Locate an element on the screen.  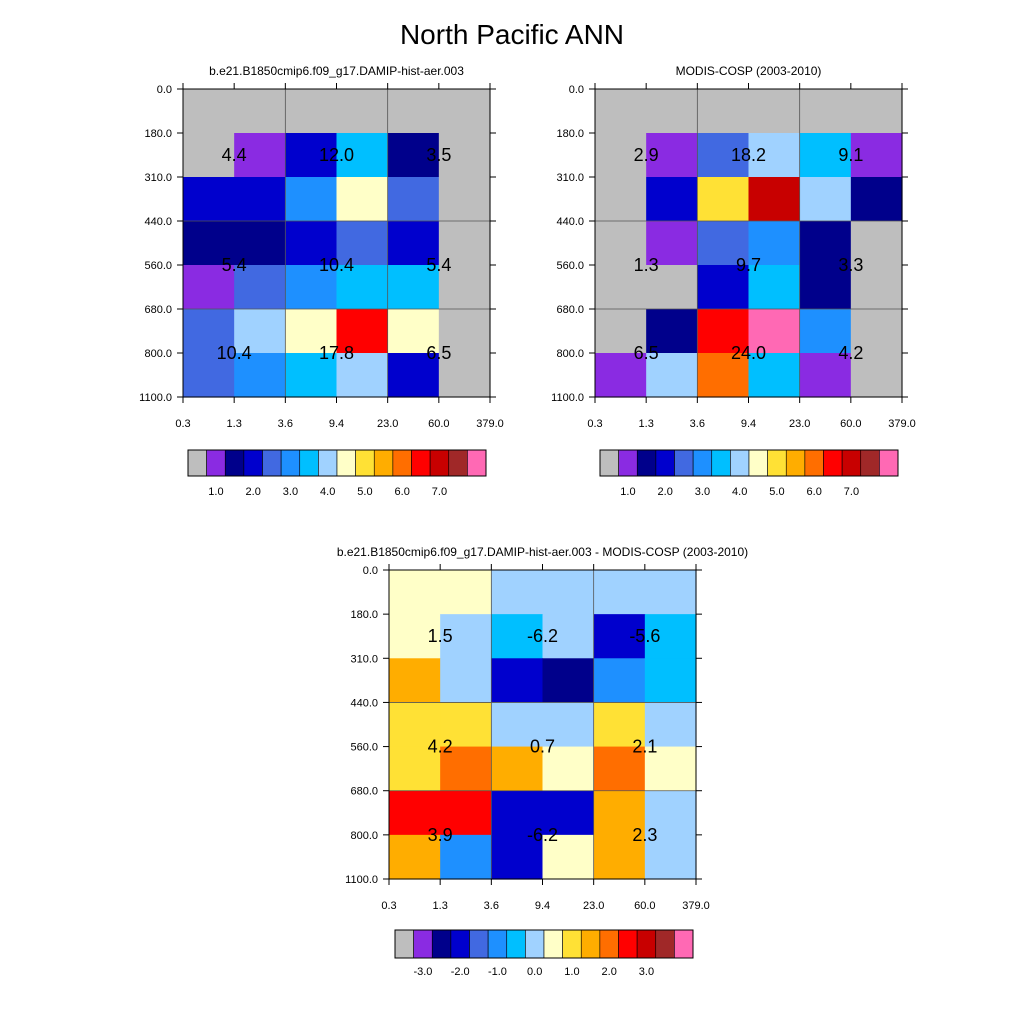
y-tick-label: 680.0 is located at coordinates (570, 310).